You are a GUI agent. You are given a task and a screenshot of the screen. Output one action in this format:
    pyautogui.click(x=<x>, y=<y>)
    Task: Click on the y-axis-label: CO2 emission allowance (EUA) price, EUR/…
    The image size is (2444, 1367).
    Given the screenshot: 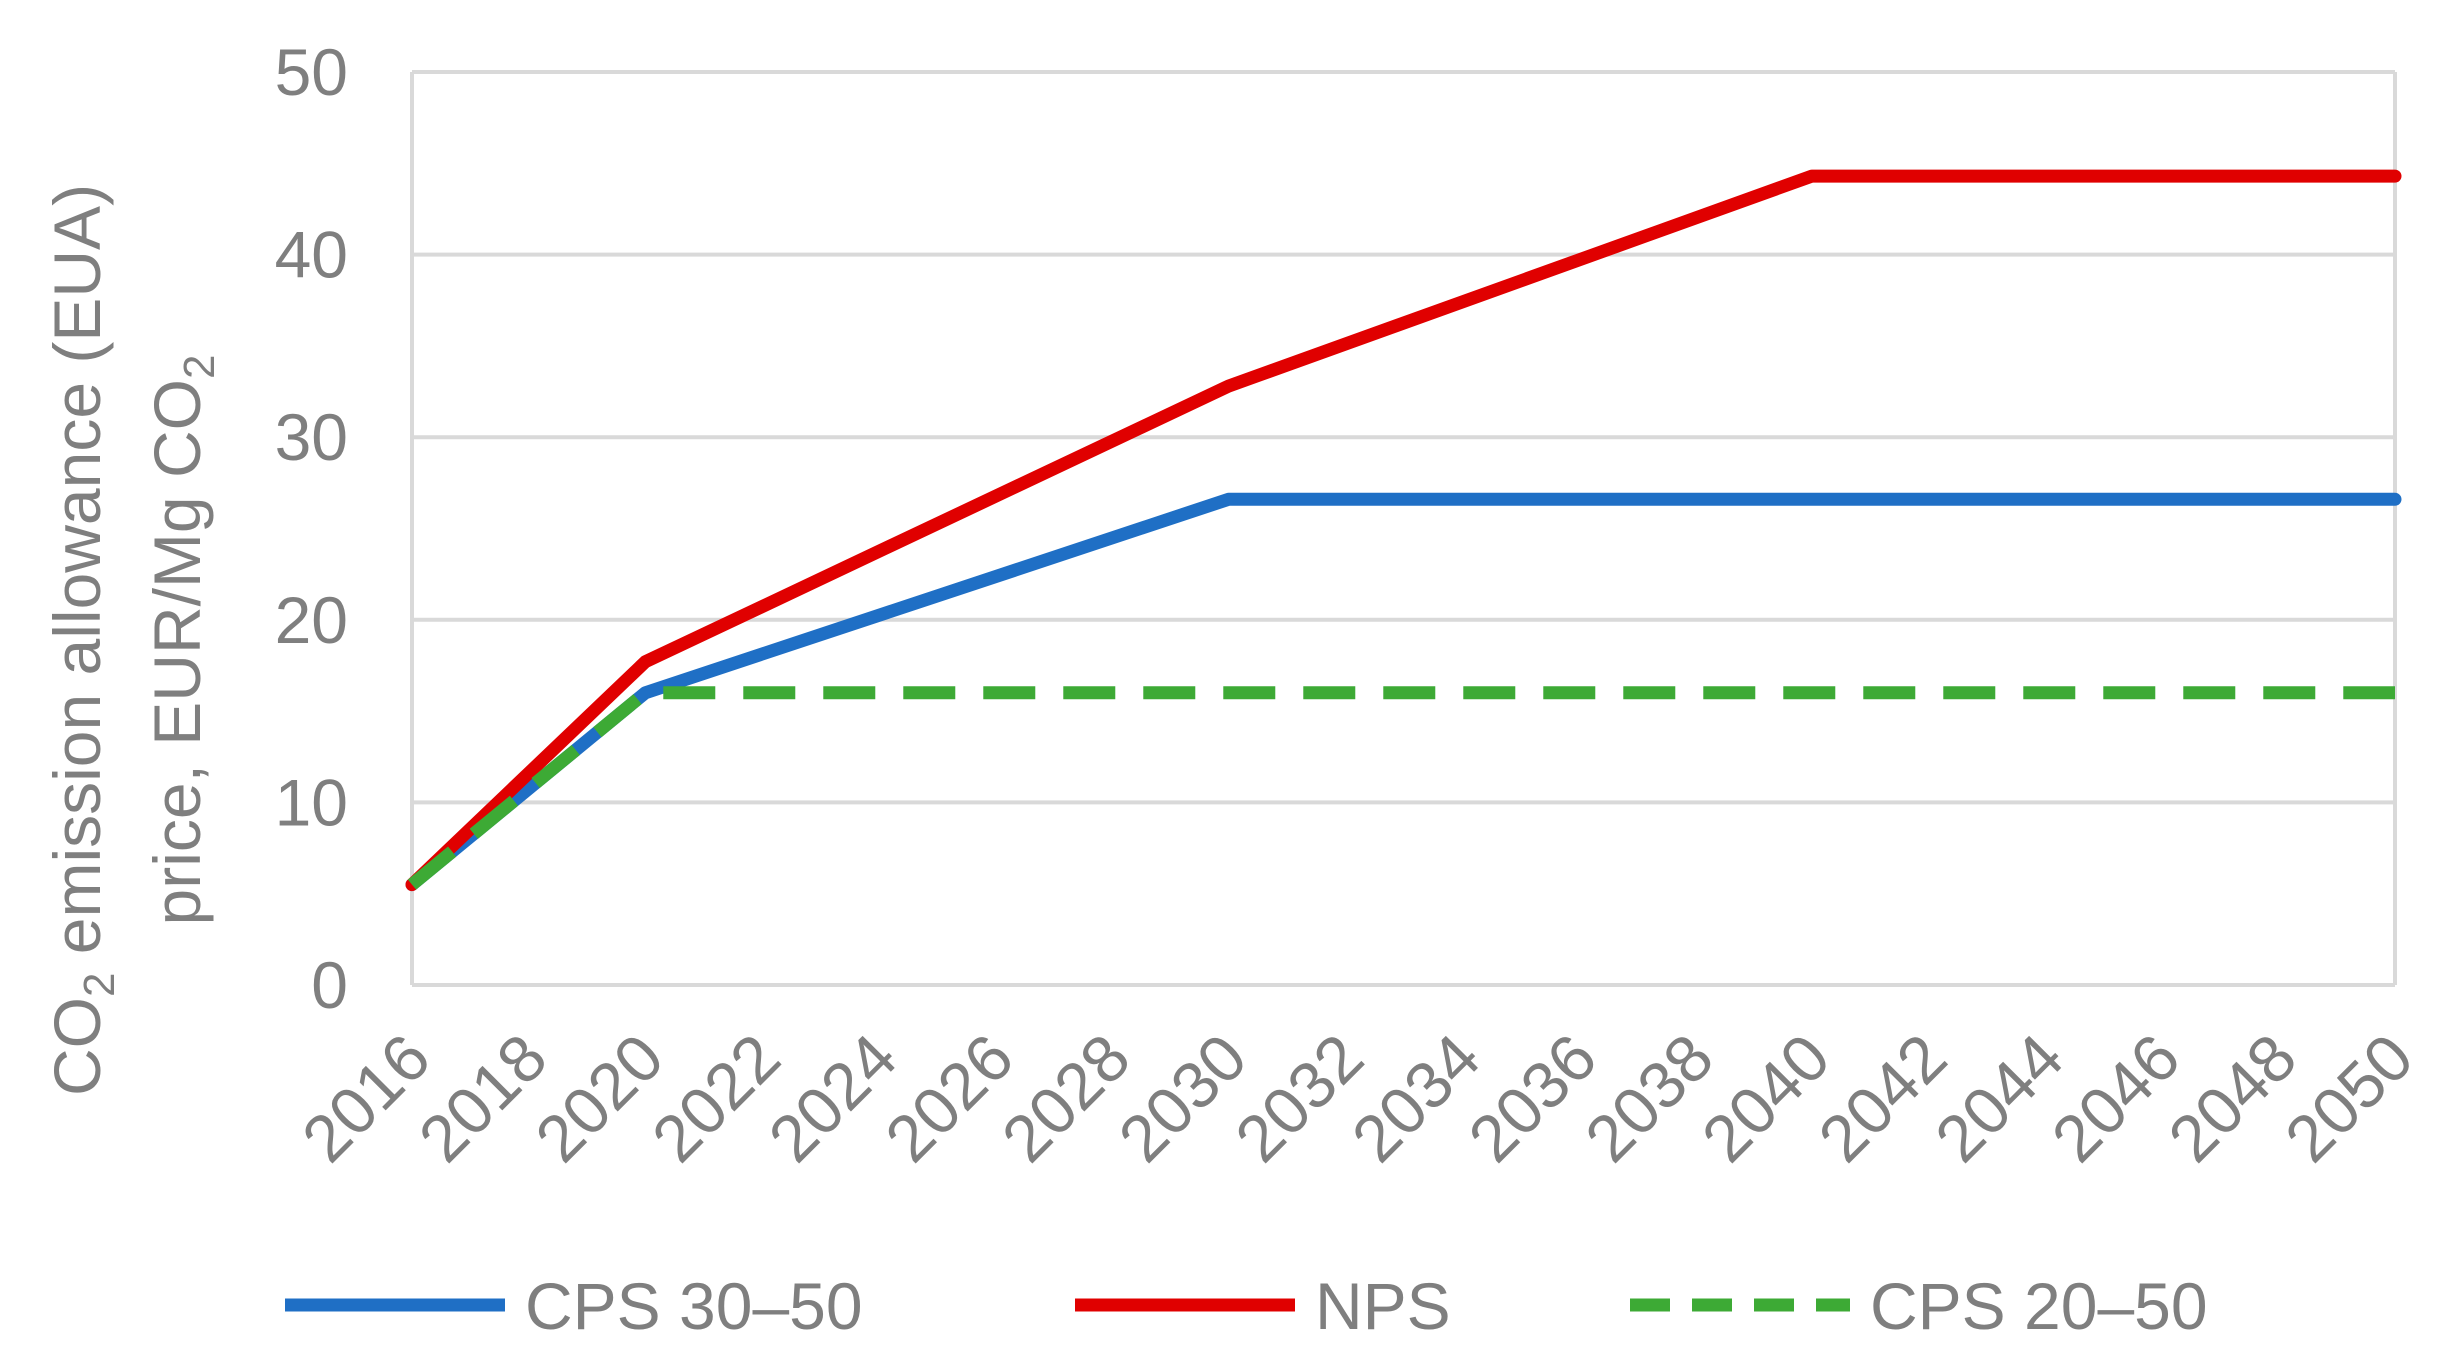 What is the action you would take?
    pyautogui.click(x=132, y=640)
    